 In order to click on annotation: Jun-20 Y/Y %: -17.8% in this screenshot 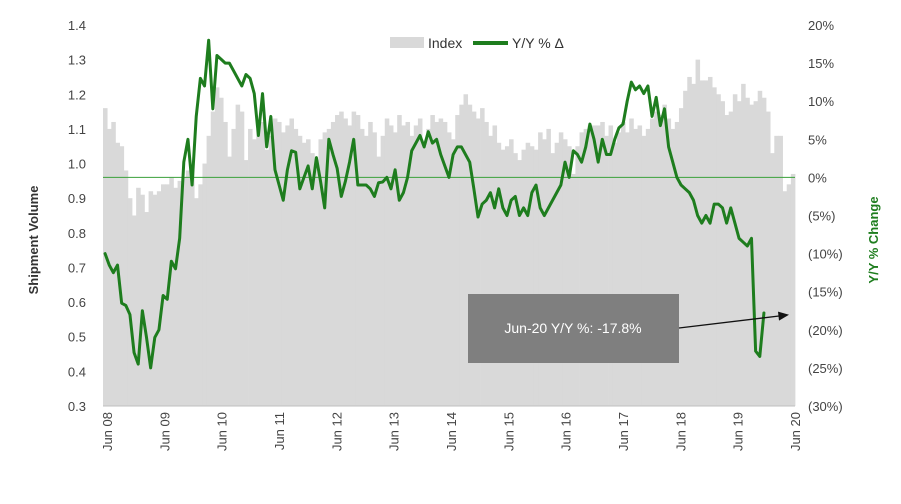, I will do `click(628, 328)`.